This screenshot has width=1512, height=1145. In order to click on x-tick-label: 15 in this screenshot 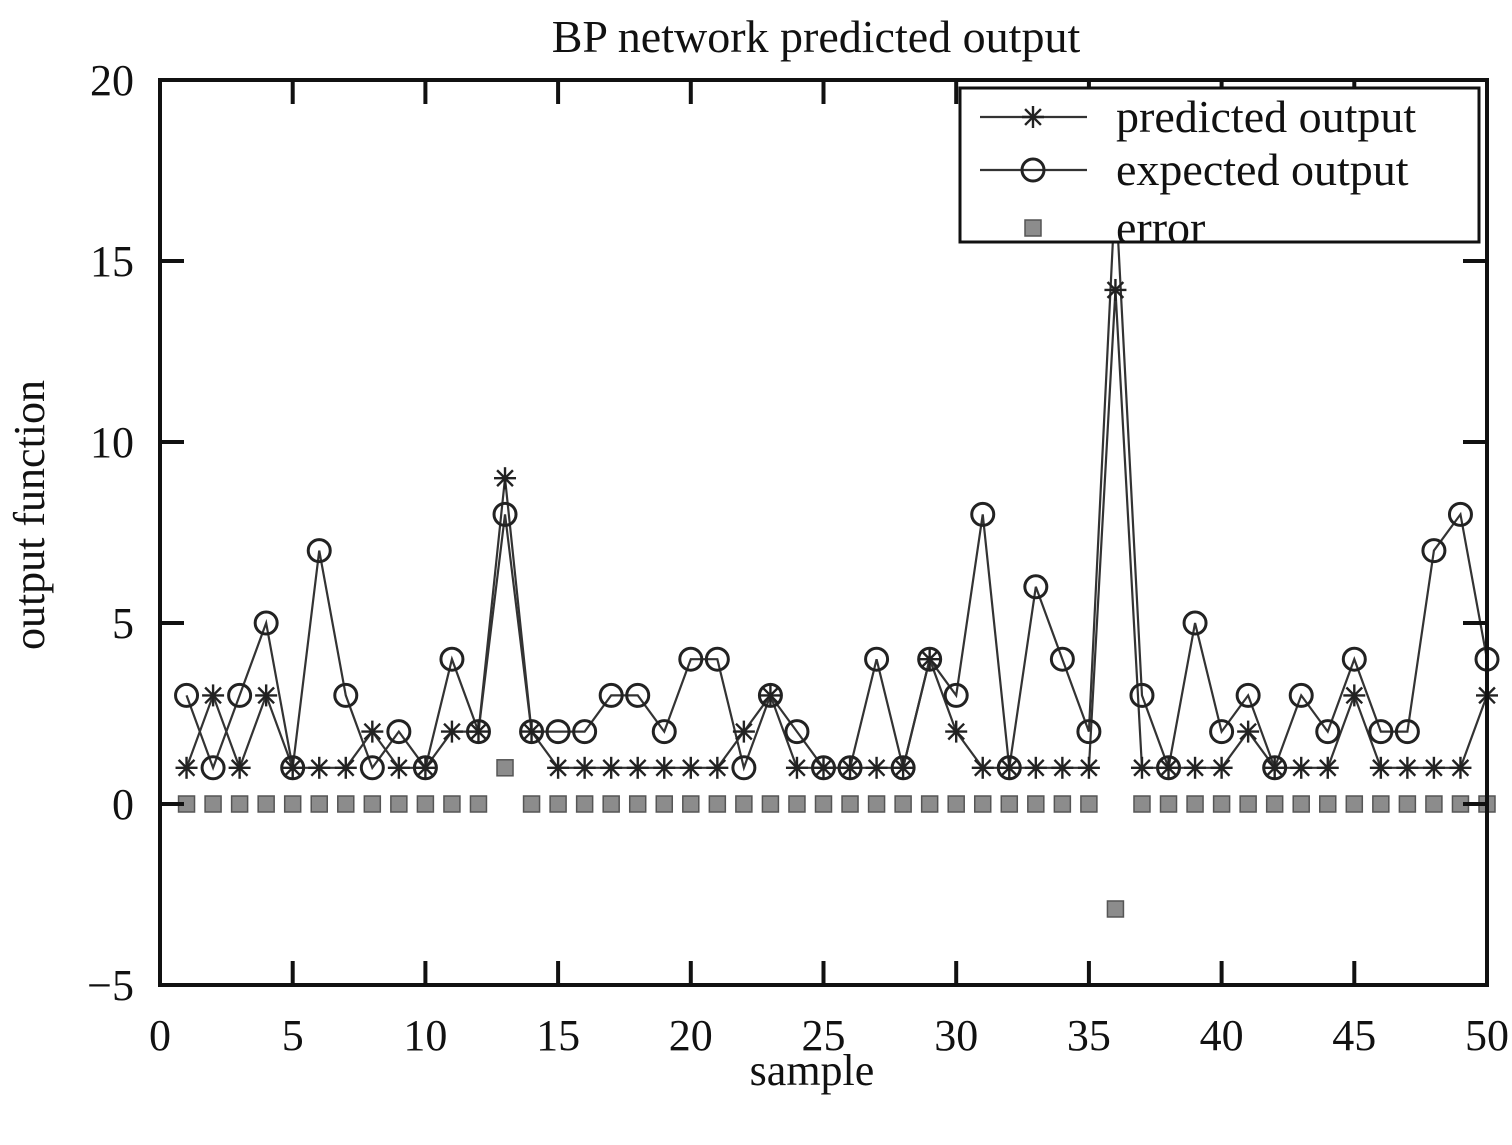, I will do `click(558, 1035)`.